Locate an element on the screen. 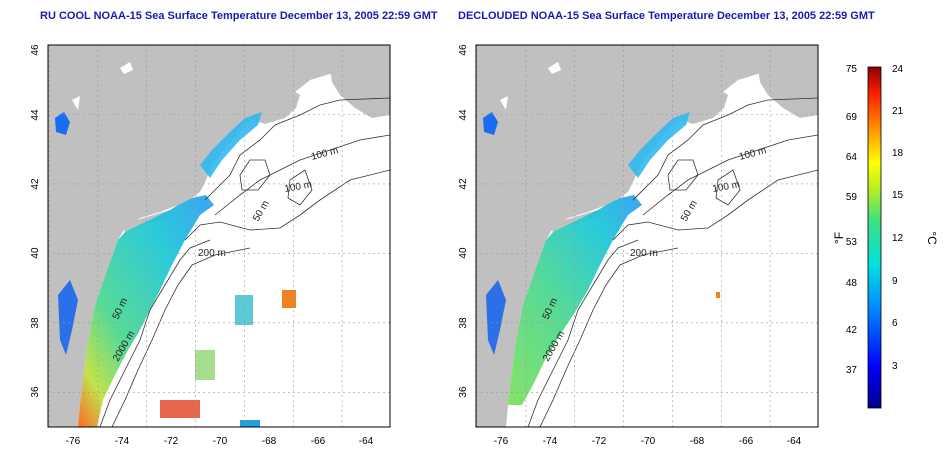 This screenshot has height=475, width=950. celsius-tick: 12 is located at coordinates (898, 238).